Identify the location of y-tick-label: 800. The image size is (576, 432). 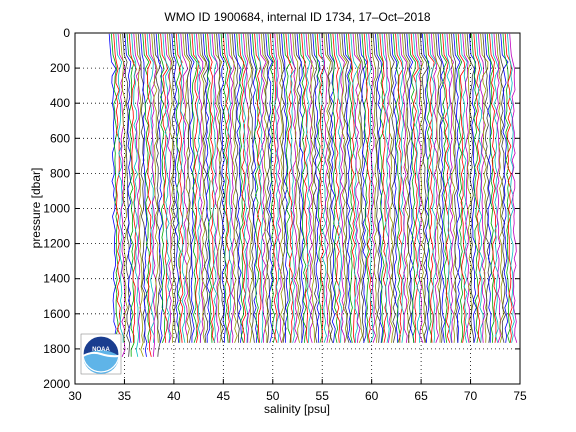
(60, 173).